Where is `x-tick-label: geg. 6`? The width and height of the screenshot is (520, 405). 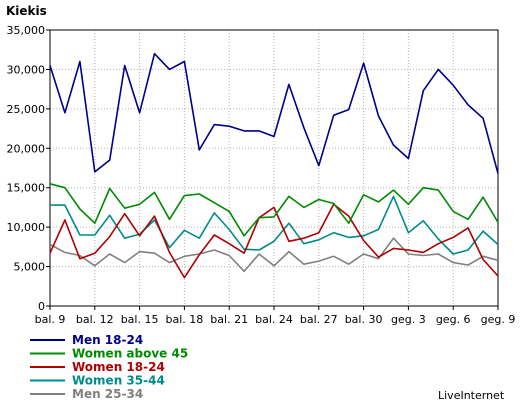 x-tick-label: geg. 6 is located at coordinates (453, 319).